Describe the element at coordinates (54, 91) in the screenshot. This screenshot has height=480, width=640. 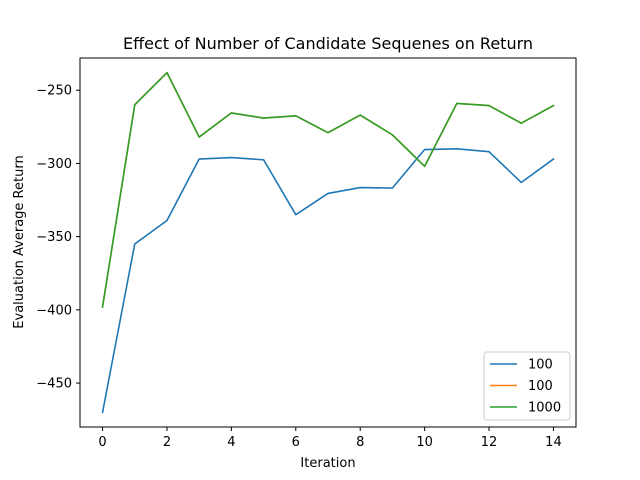
I see `y-tick-label: −250` at that location.